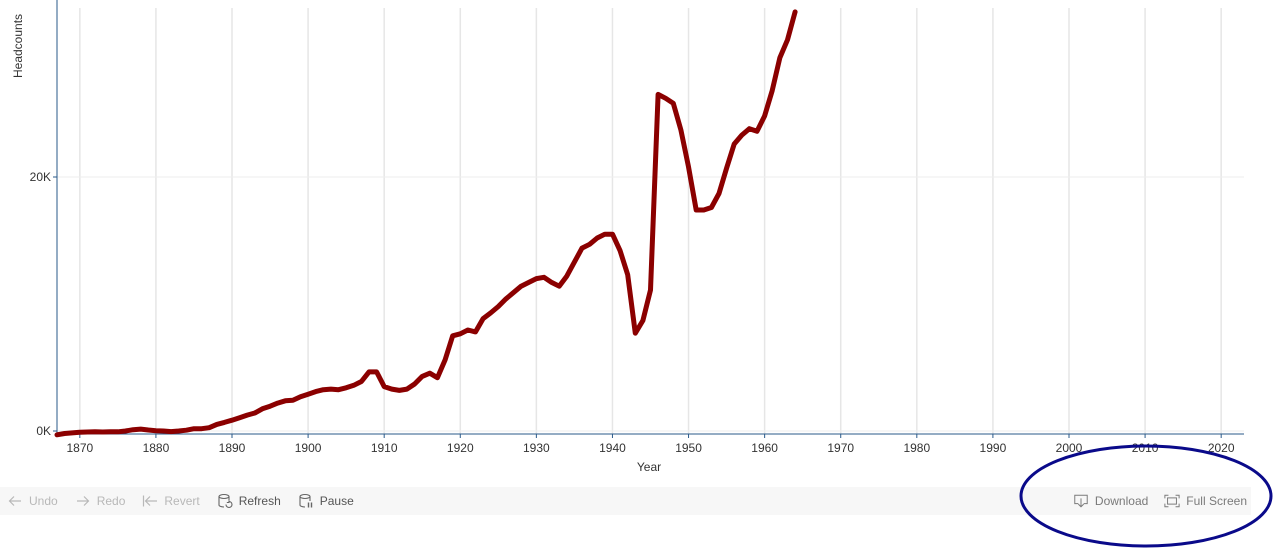 This screenshot has width=1273, height=548. I want to click on x-tick-label: 1940, so click(612, 448).